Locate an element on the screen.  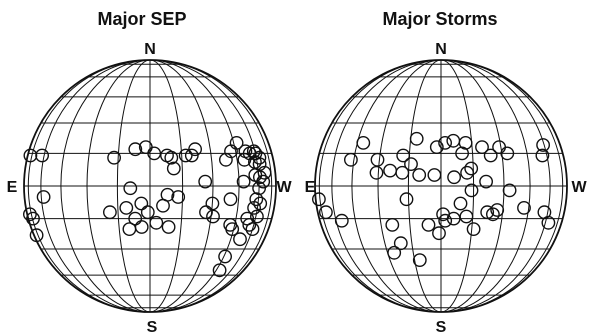
north-label: N is located at coordinates (441, 49).